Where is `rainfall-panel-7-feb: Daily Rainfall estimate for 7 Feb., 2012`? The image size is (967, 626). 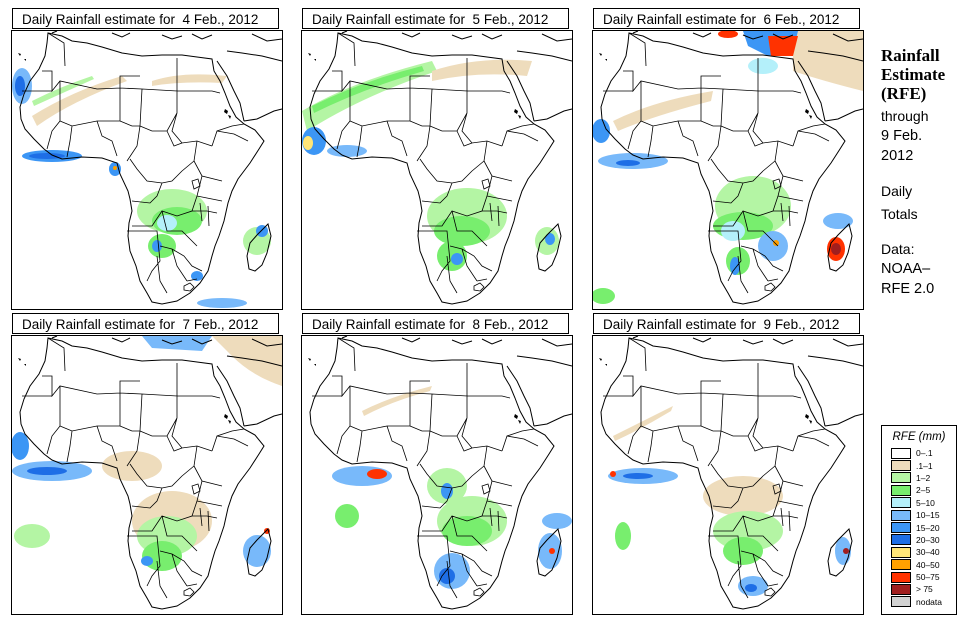 rainfall-panel-7-feb: Daily Rainfall estimate for 7 Feb., 2012 is located at coordinates (147, 466).